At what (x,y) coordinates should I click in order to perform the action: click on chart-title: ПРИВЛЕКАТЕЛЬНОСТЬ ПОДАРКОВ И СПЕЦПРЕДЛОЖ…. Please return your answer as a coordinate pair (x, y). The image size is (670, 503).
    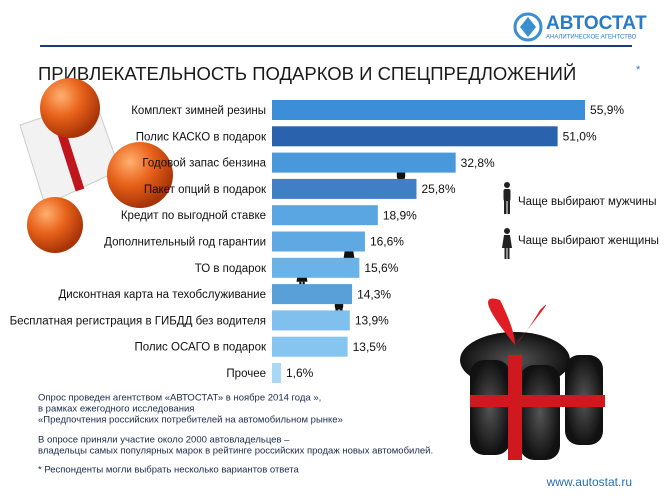
    Looking at the image, I should click on (307, 73).